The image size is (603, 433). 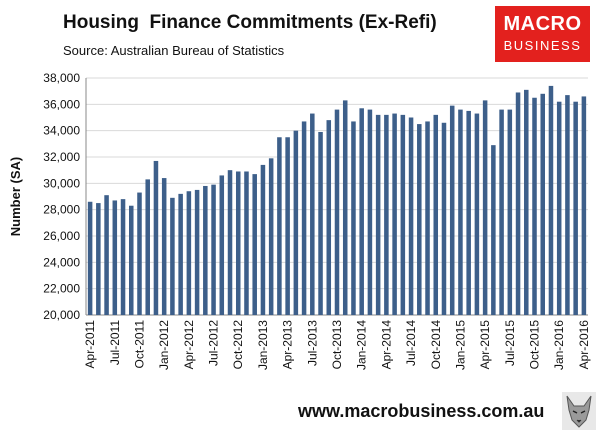 What do you see at coordinates (189, 345) in the screenshot?
I see `x-tick-label: Apr-2012` at bounding box center [189, 345].